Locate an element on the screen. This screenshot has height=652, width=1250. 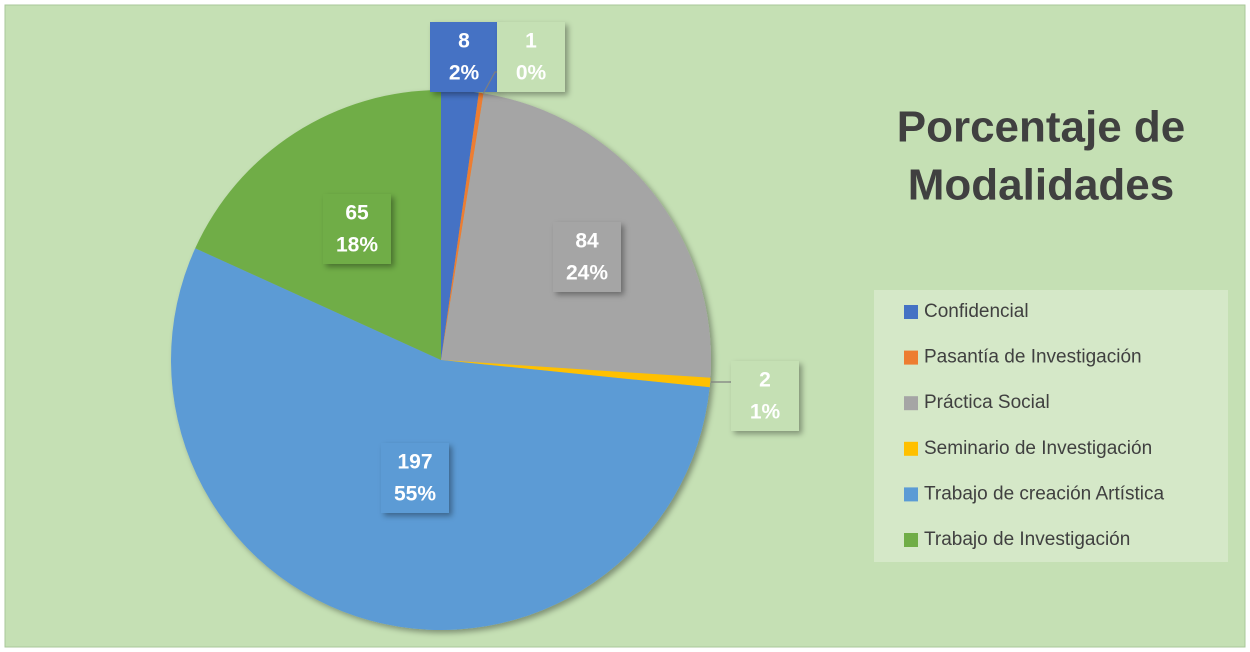
data-label: 18% is located at coordinates (357, 245).